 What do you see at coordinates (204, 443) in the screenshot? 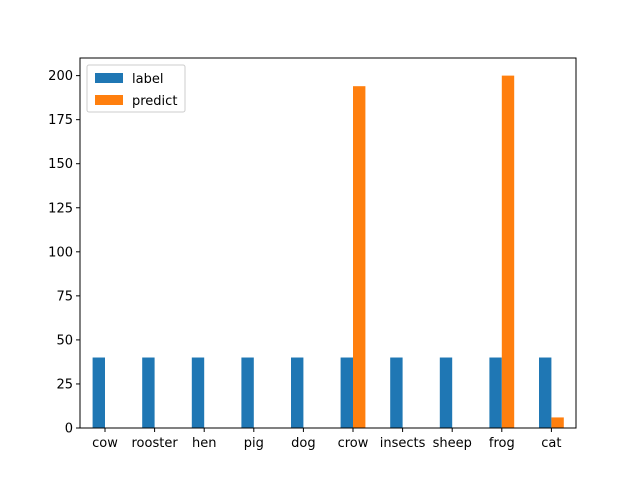
I see `x-tick-label-hen: hen` at bounding box center [204, 443].